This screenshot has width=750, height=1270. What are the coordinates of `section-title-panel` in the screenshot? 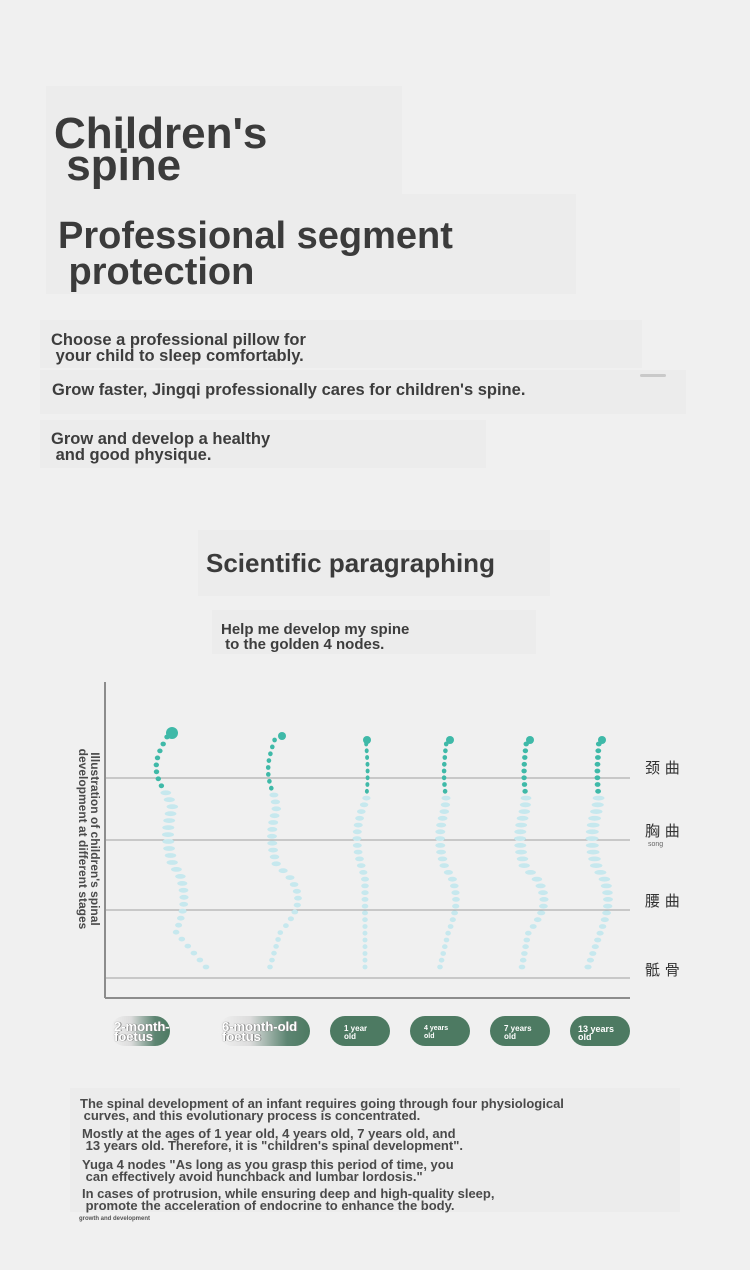 It's located at (374, 563).